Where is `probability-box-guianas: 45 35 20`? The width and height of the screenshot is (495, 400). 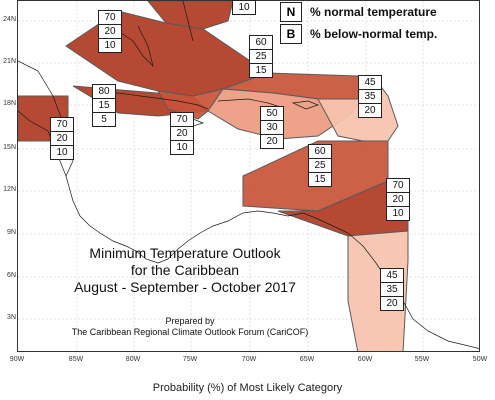
probability-box-guianas: 45 35 20 is located at coordinates (392, 289).